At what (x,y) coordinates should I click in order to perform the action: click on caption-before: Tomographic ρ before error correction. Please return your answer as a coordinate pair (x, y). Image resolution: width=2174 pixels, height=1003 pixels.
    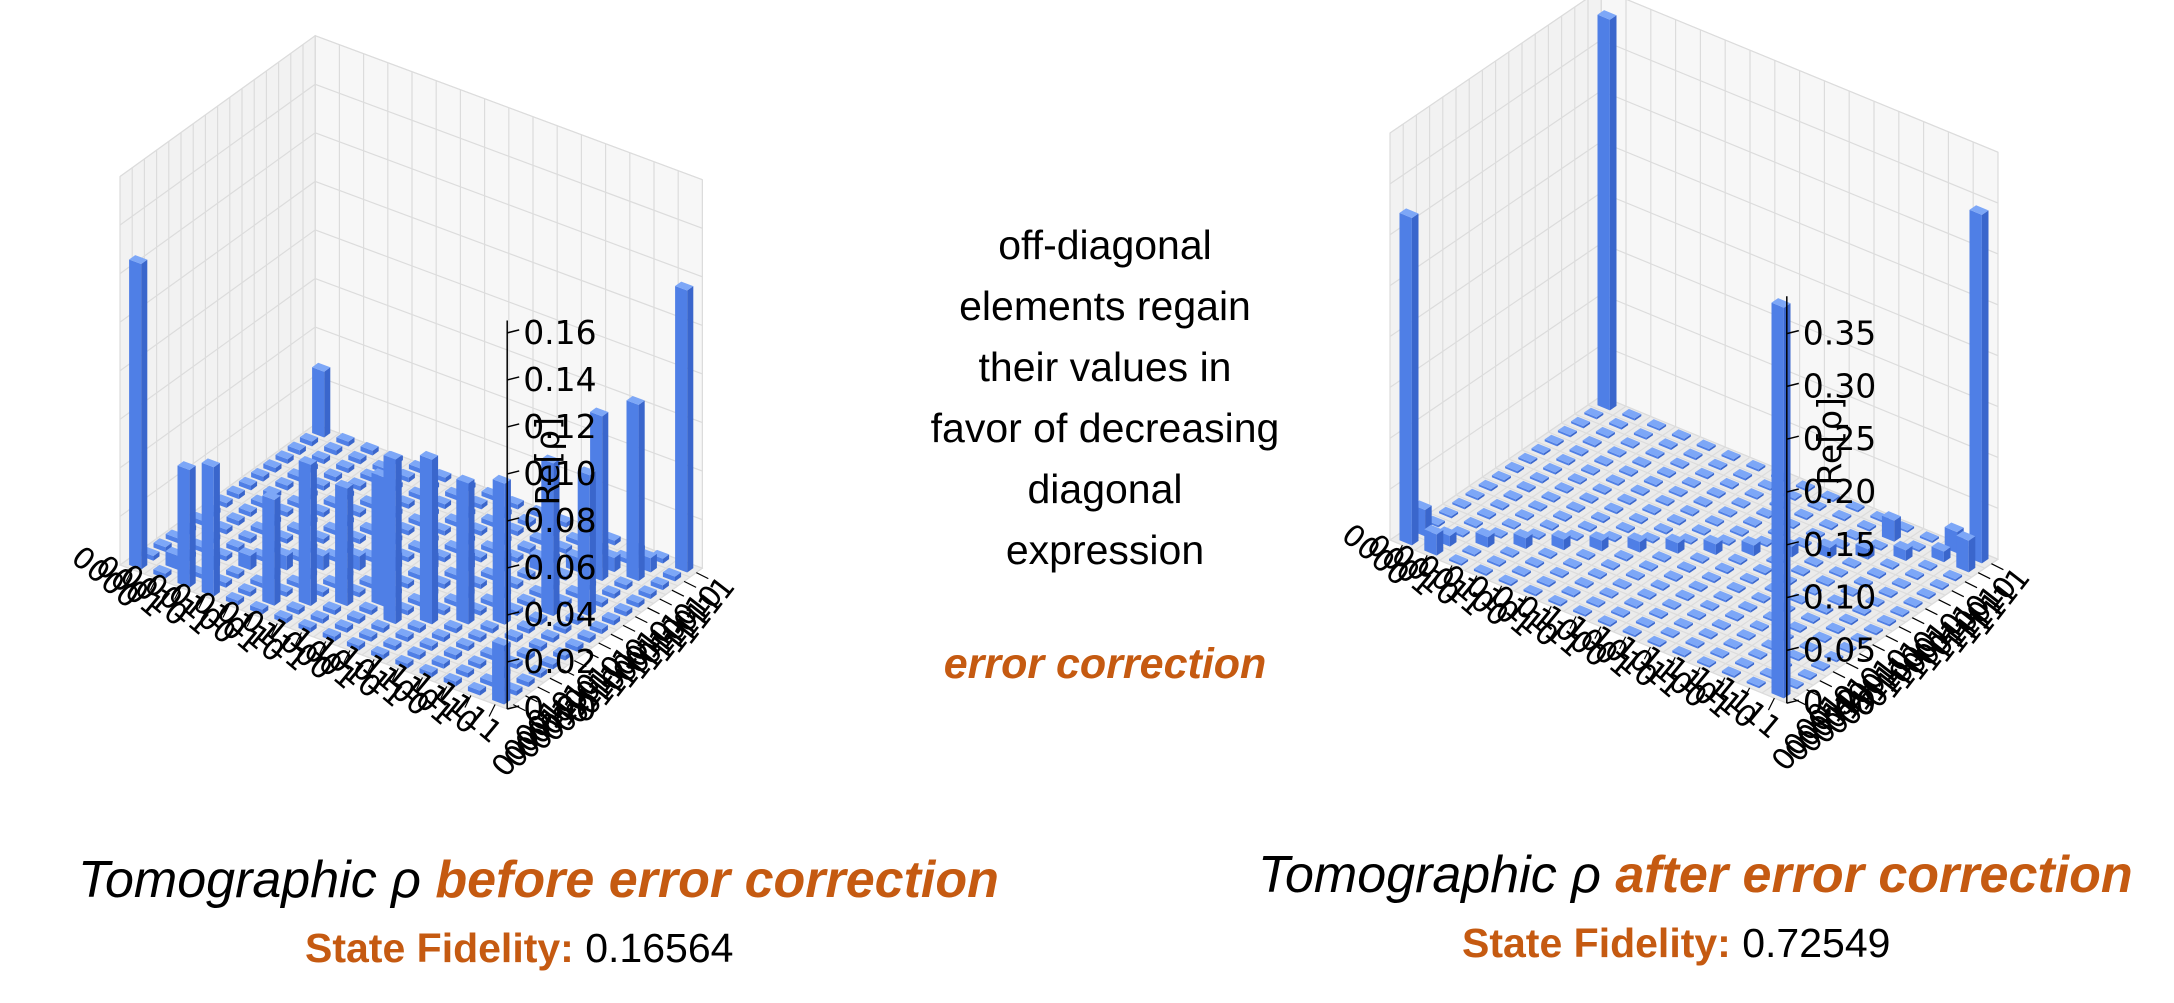
    Looking at the image, I should click on (538, 880).